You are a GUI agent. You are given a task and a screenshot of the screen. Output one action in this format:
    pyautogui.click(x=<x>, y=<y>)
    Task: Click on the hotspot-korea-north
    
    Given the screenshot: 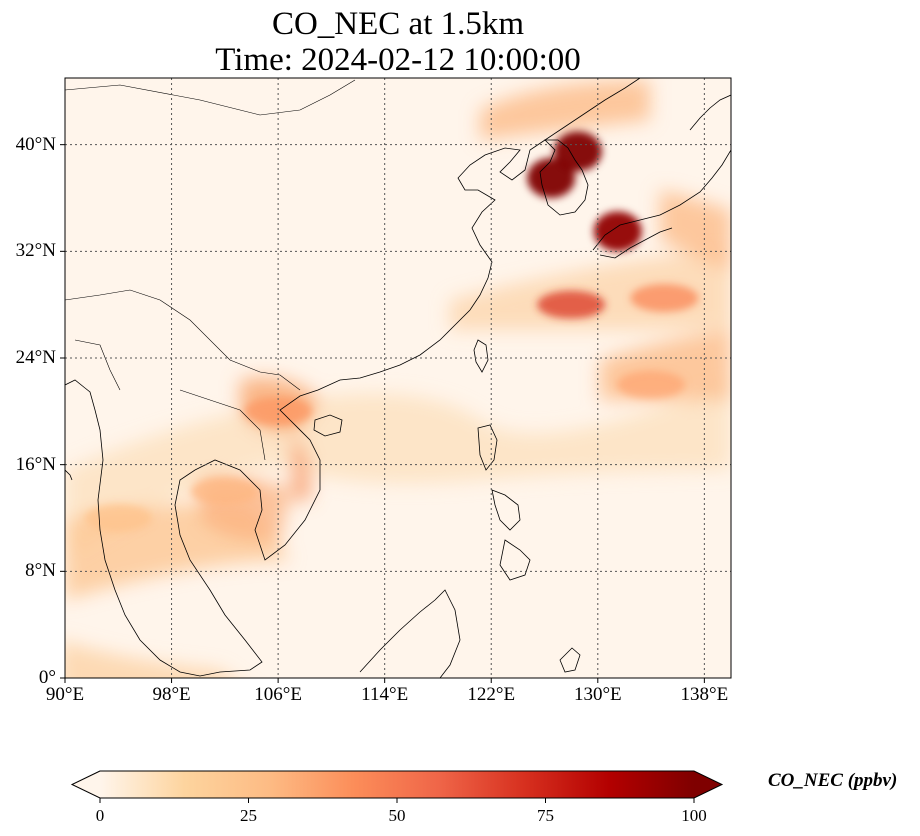 What is the action you would take?
    pyautogui.click(x=577, y=151)
    